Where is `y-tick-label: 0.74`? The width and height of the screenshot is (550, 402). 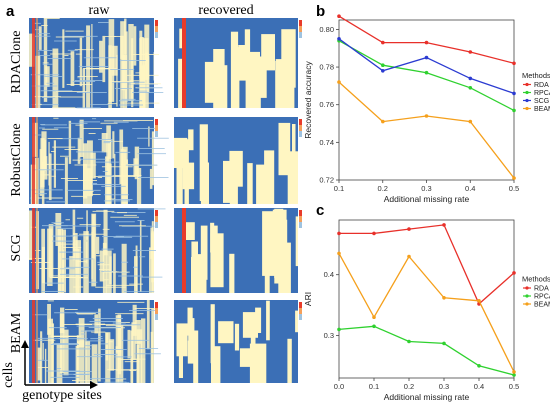
y-tick-label: 0.74 is located at coordinates (326, 142).